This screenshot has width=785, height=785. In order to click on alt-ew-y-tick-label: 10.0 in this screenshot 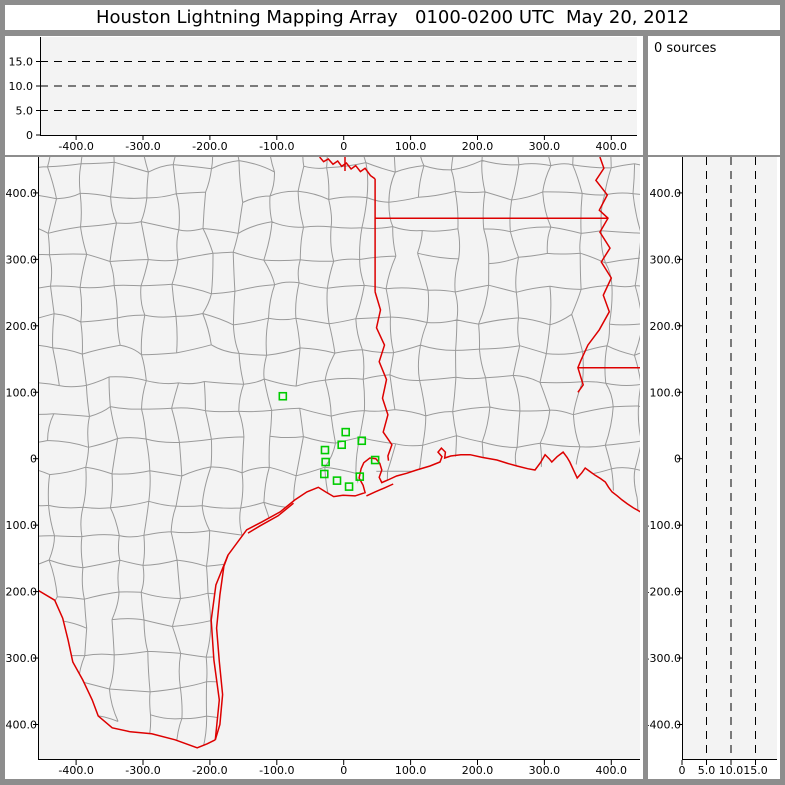, I will do `click(21, 86)`.